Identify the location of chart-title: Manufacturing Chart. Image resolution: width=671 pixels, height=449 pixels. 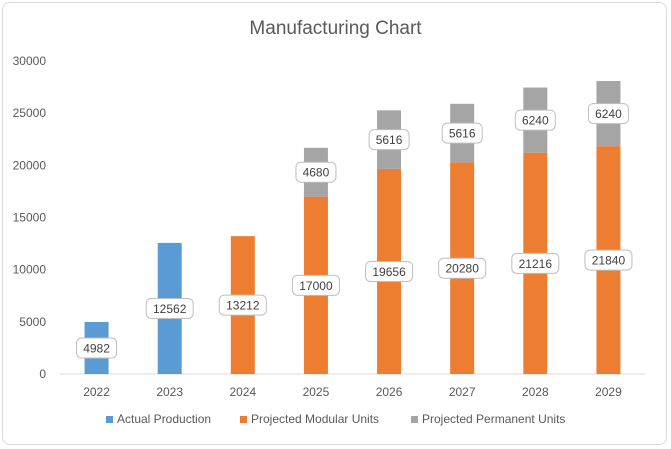
(335, 28).